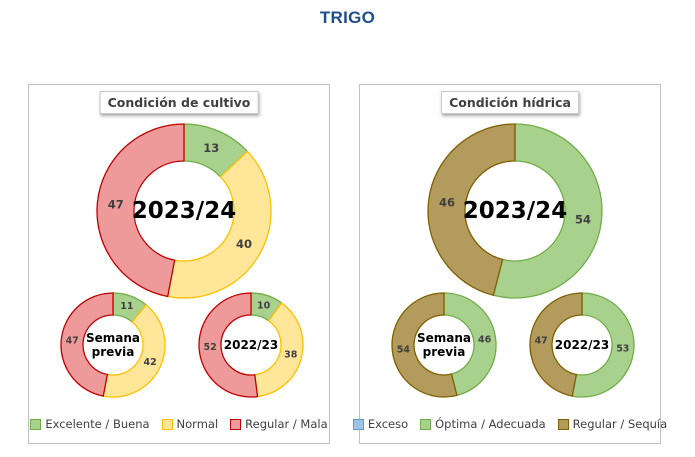 The width and height of the screenshot is (695, 457). What do you see at coordinates (447, 202) in the screenshot?
I see `data-label-regular-sequia: 46` at bounding box center [447, 202].